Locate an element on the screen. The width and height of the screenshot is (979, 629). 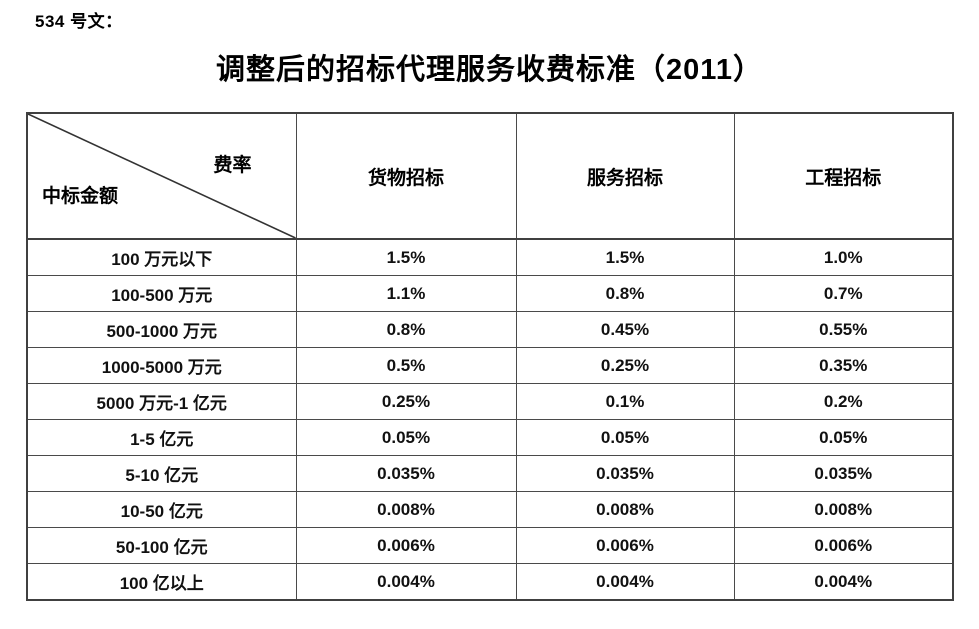
column-header-goods: 货物招标 is located at coordinates (406, 176).